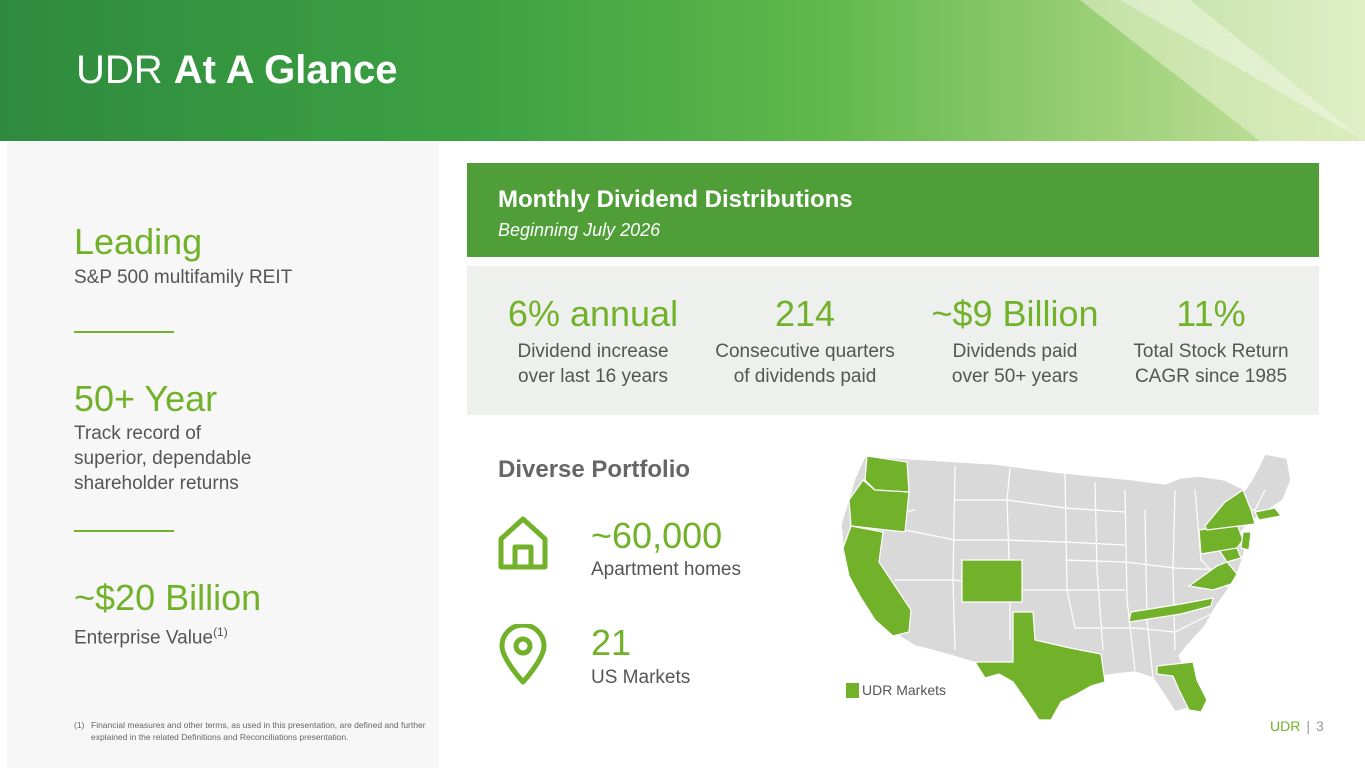  Describe the element at coordinates (675, 199) in the screenshot. I see `dividend-title: Monthly Dividend Distributions` at that location.